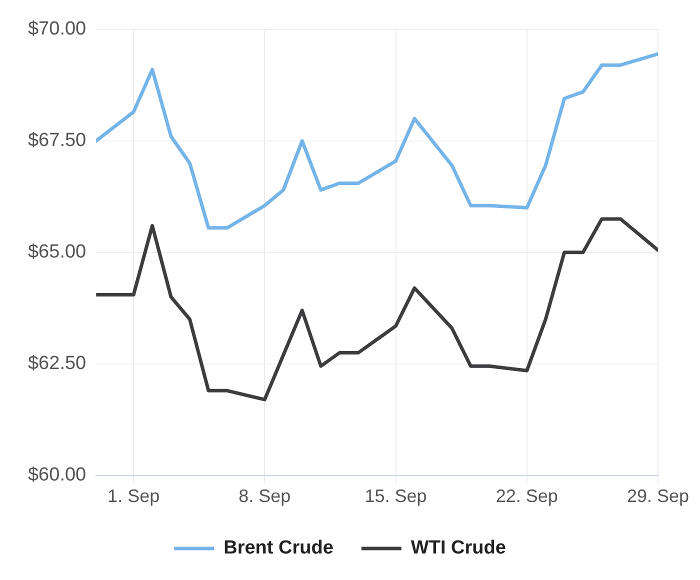 This screenshot has width=700, height=580. What do you see at coordinates (57, 475) in the screenshot?
I see `y-tick-label: $60.00` at bounding box center [57, 475].